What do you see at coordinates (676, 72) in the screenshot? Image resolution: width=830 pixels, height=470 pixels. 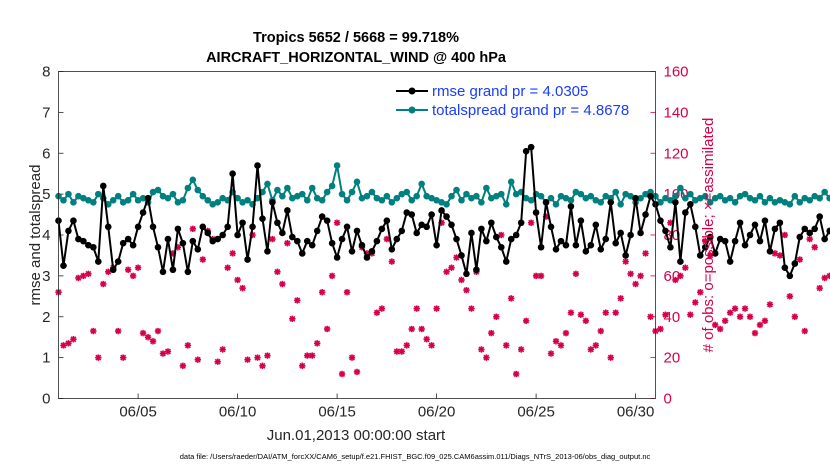 I see `right-tick-label: 160` at bounding box center [676, 72].